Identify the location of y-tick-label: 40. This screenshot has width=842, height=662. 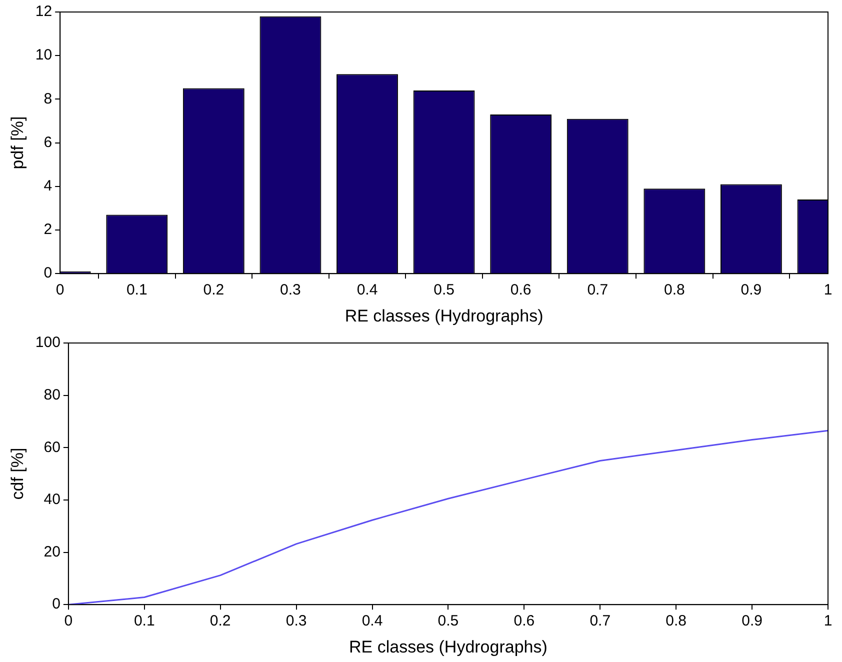
(52, 499).